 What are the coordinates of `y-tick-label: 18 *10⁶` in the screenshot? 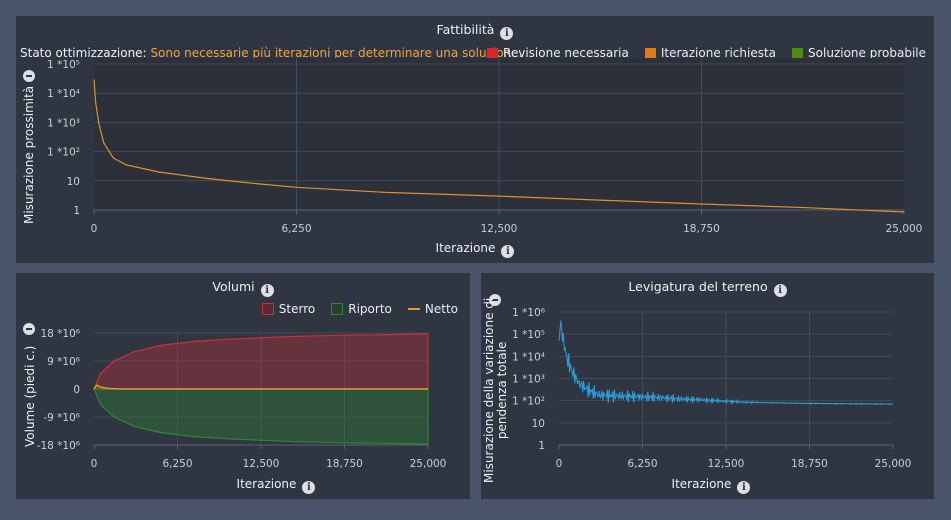 It's located at (60, 334).